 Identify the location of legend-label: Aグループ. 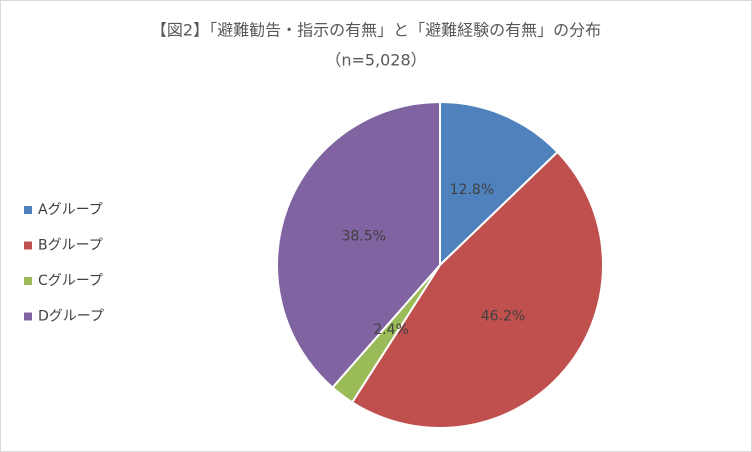
(70, 210).